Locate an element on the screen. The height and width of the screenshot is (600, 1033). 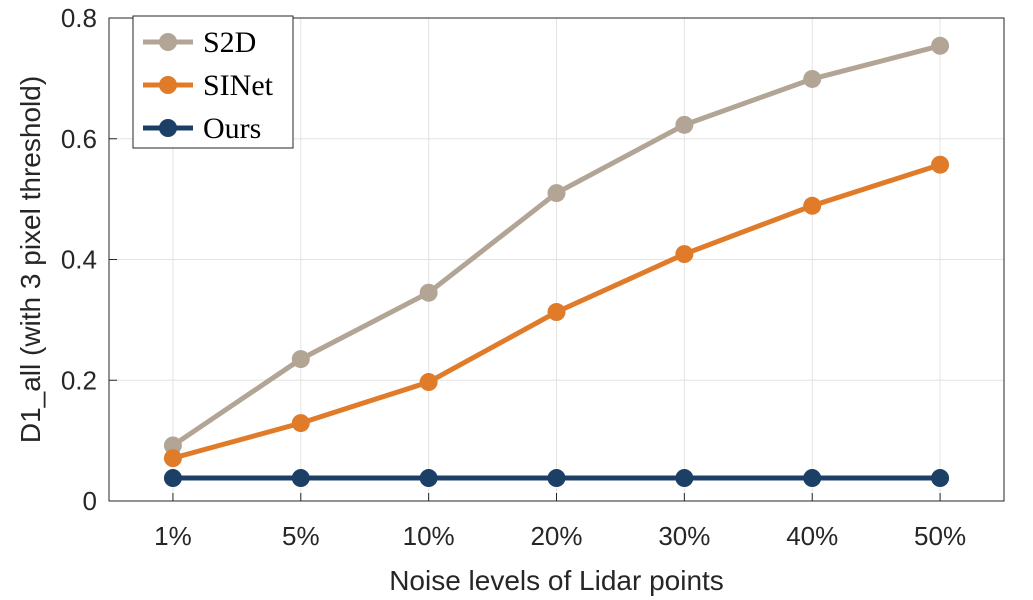
y-axis-ticks: 0 0.2 0.4 0.6 0.8 is located at coordinates (89, 259).